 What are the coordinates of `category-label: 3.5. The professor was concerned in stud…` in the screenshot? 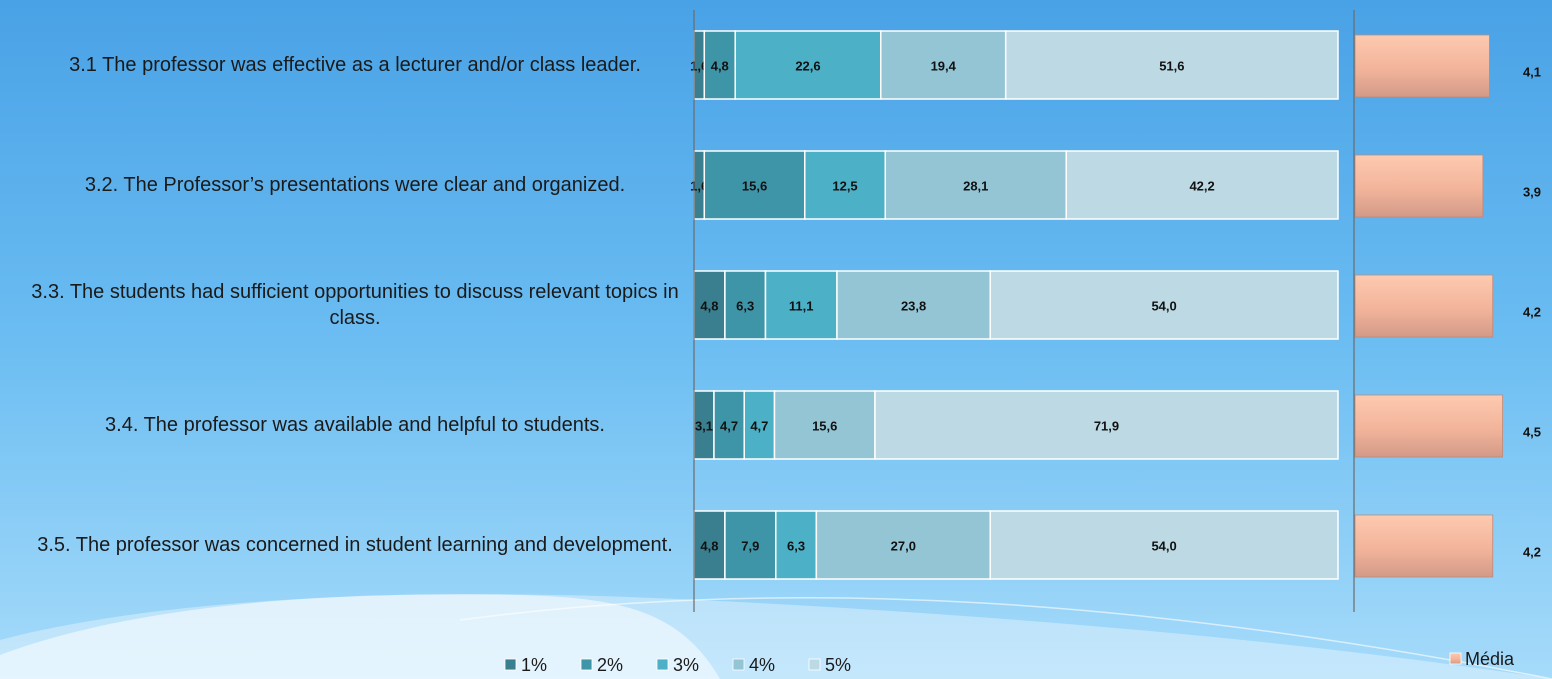 It's located at (355, 545).